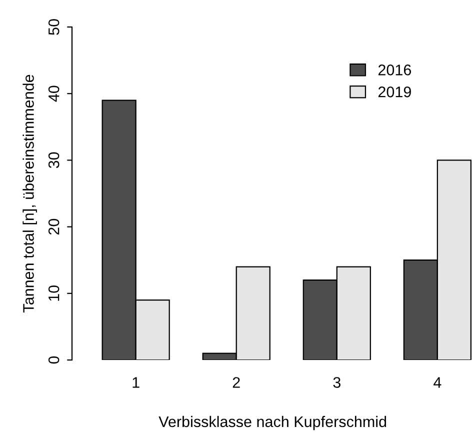 The height and width of the screenshot is (436, 476). What do you see at coordinates (336, 382) in the screenshot?
I see `x-tick-label: 3` at bounding box center [336, 382].